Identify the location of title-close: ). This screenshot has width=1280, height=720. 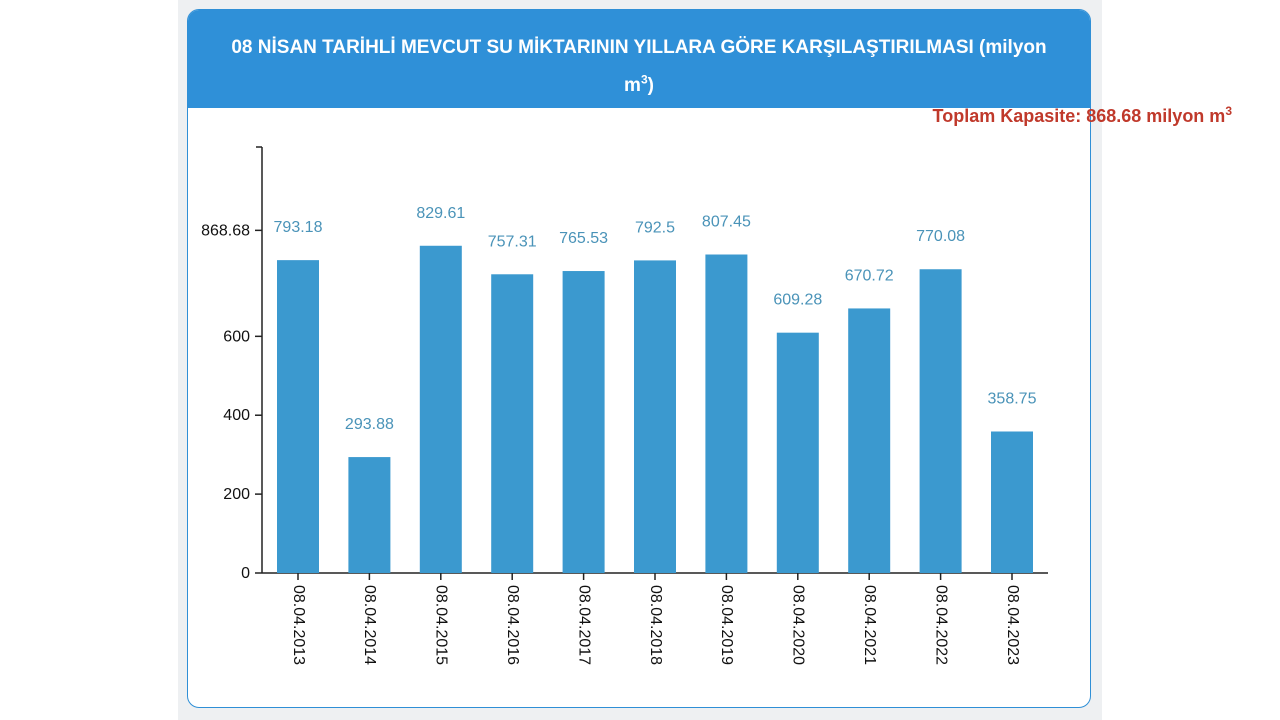
(650, 86).